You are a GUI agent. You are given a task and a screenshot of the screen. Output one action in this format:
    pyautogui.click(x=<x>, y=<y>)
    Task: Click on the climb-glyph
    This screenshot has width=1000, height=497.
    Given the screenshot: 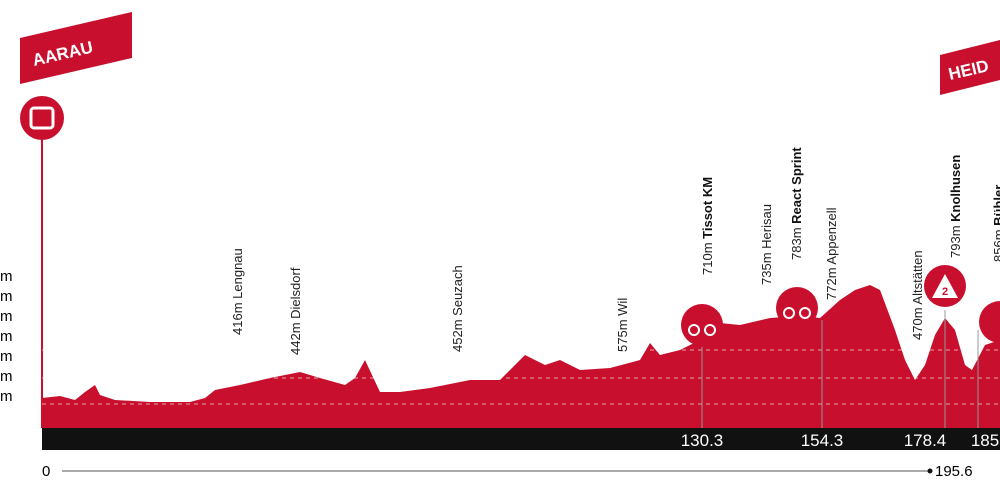 What is the action you would take?
    pyautogui.click(x=945, y=286)
    